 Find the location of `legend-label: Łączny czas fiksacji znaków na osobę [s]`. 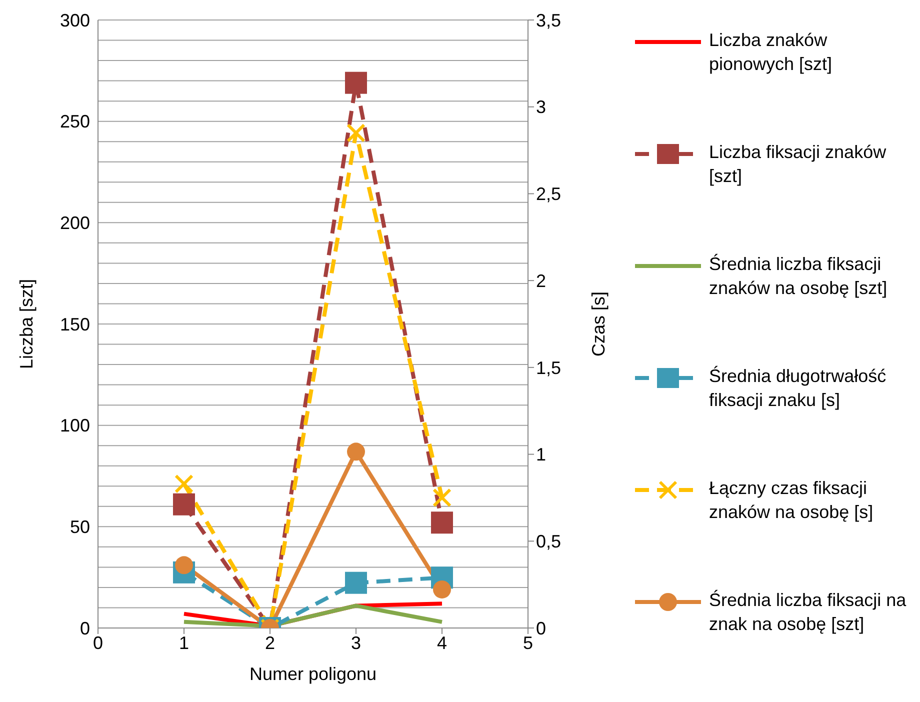

legend-label: Łączny czas fiksacji znaków na osobę [s] is located at coordinates (791, 500).